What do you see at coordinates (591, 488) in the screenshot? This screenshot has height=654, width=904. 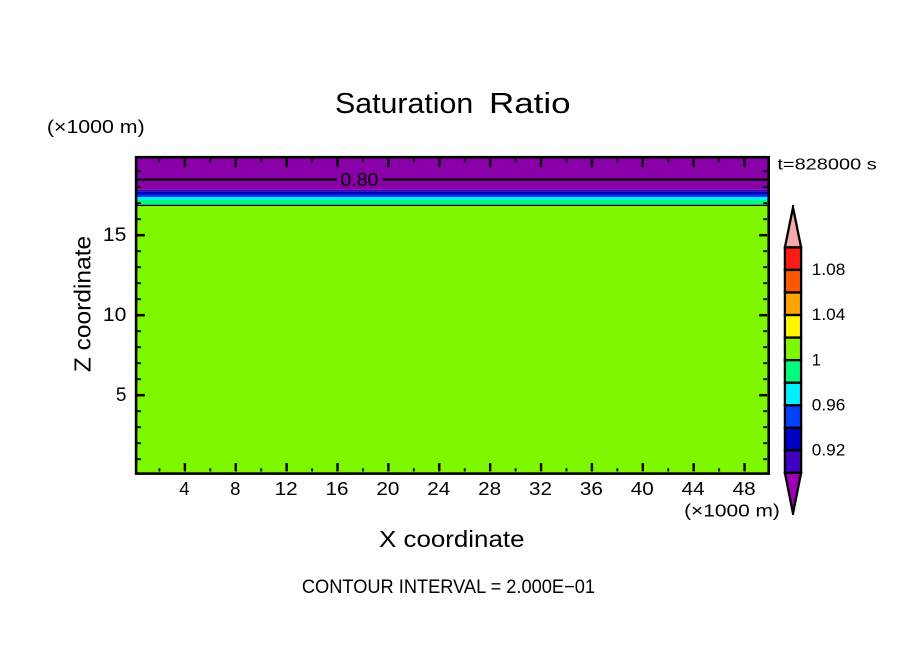 I see `svg-text: 36` at bounding box center [591, 488].